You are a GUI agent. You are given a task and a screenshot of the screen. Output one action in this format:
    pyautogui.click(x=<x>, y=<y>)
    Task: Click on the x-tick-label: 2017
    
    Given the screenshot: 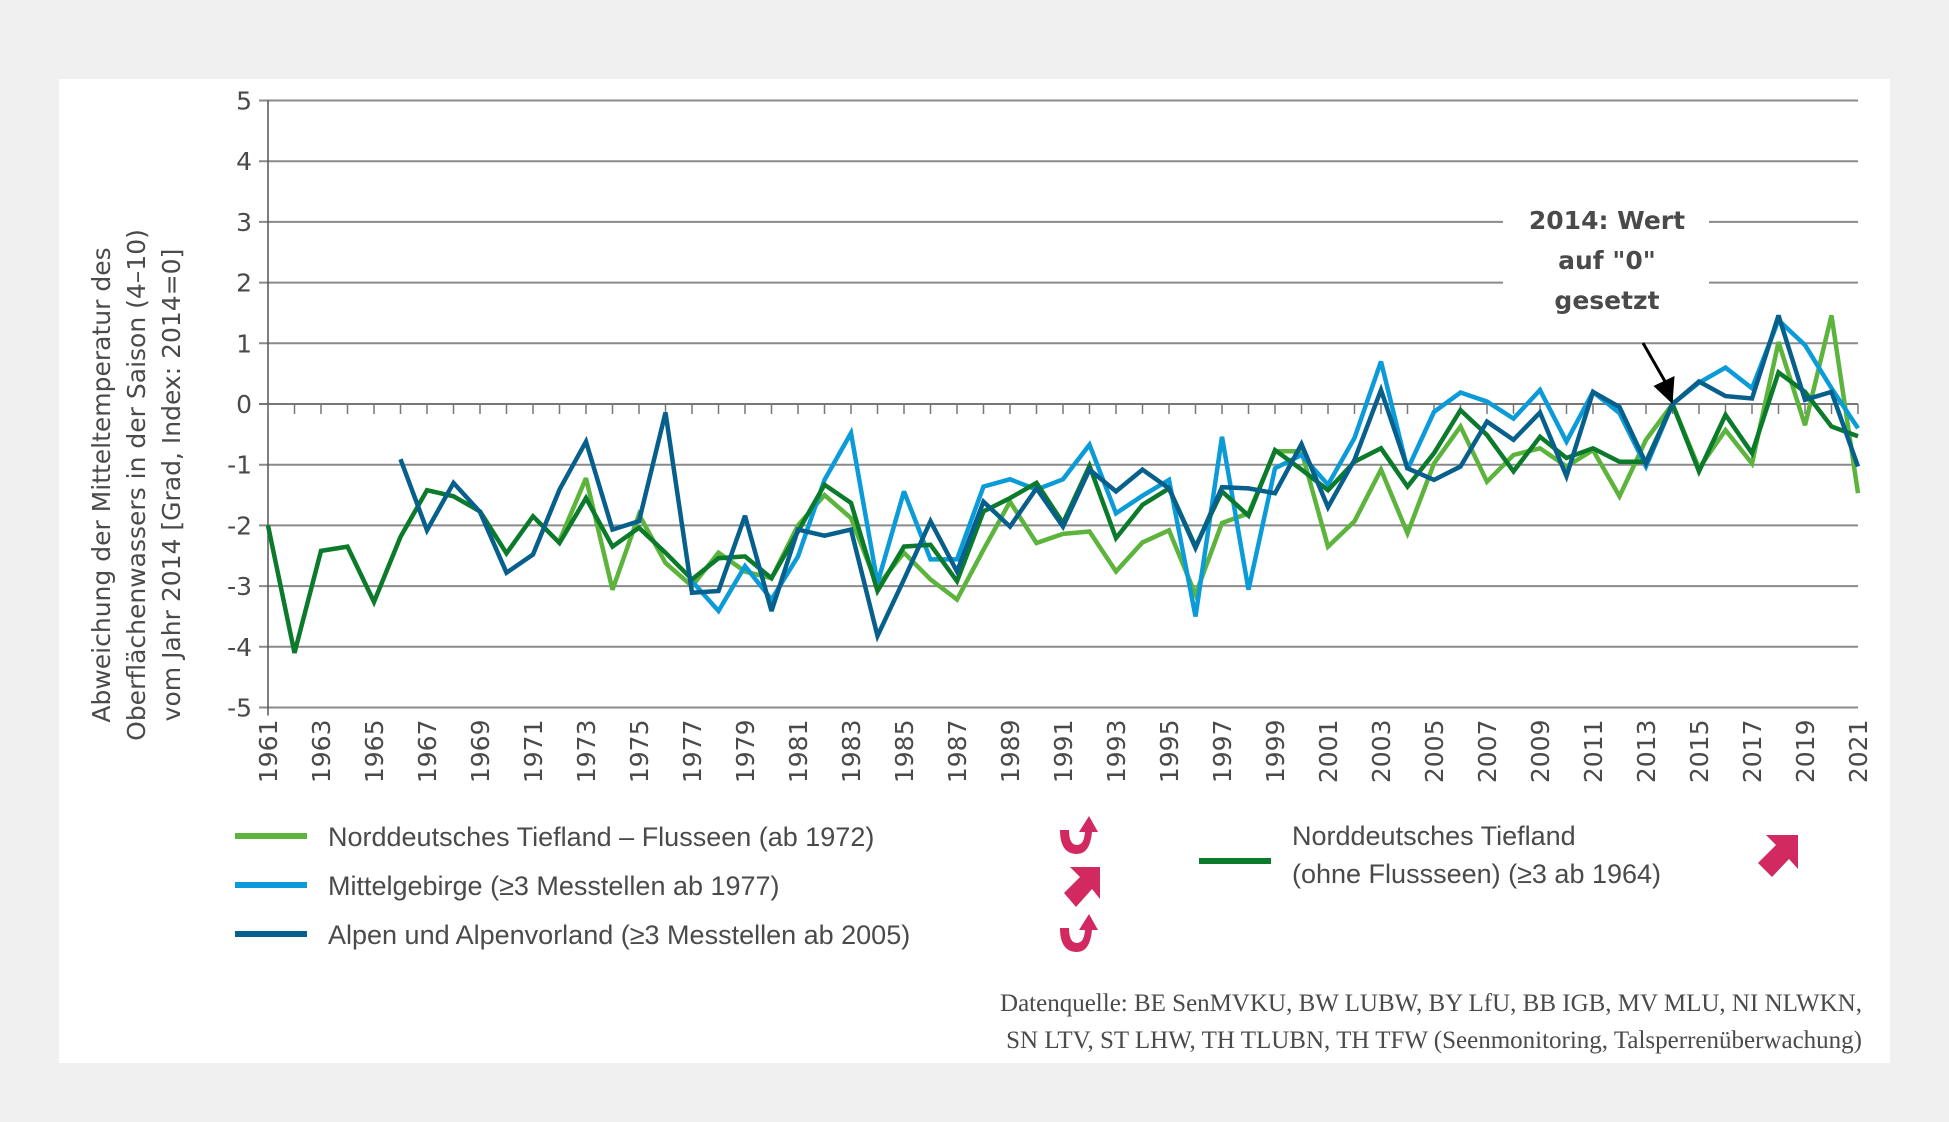 What is the action you would take?
    pyautogui.click(x=1752, y=752)
    